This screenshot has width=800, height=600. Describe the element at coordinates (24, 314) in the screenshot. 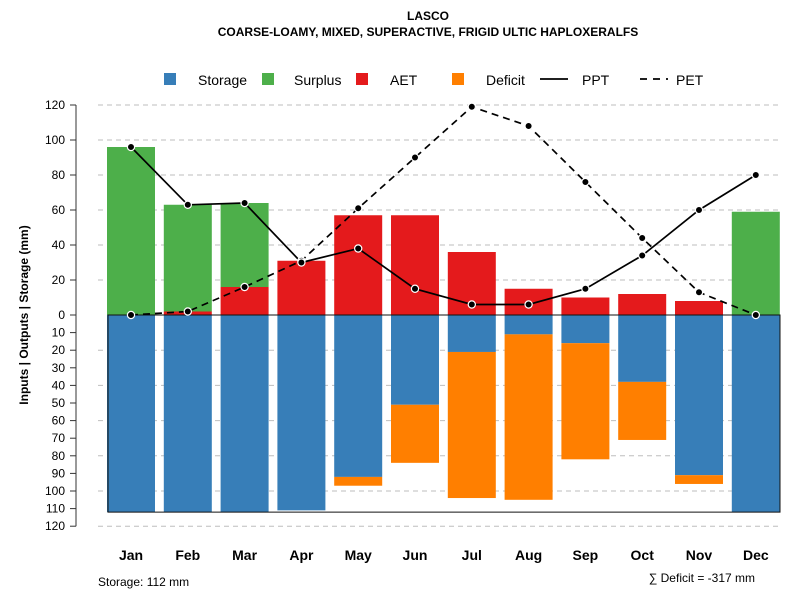

I see `y-axis-label: Inputs | Outputs | Storage (mm)` at that location.